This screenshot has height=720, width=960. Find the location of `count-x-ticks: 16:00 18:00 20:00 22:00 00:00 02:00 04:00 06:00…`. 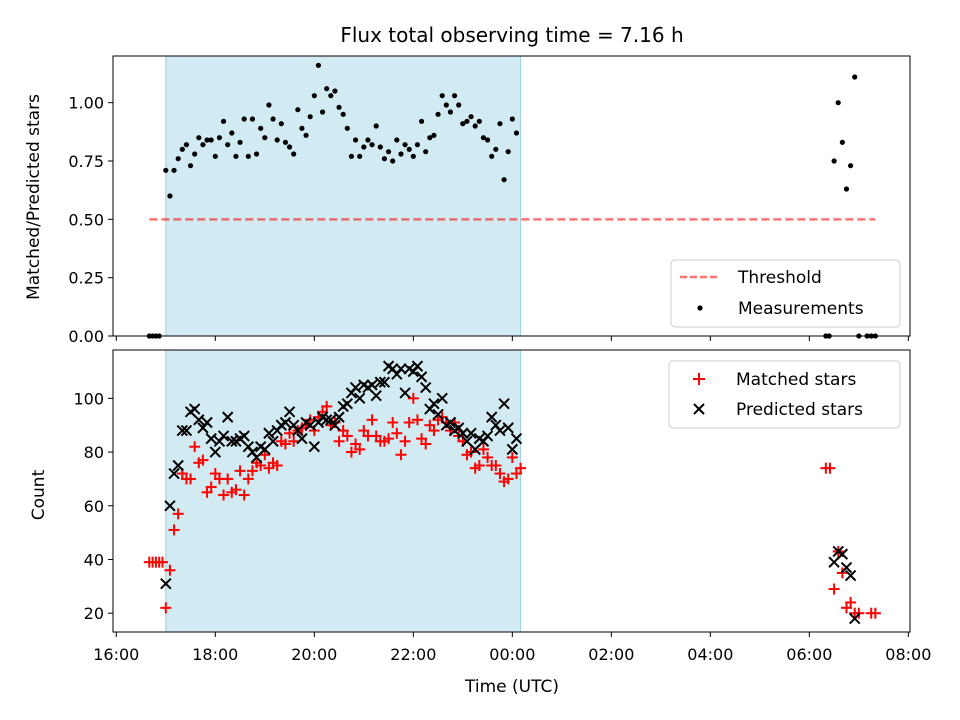

count-x-ticks: 16:00 18:00 20:00 22:00 00:00 02:00 04:00 06:00… is located at coordinates (512, 648).